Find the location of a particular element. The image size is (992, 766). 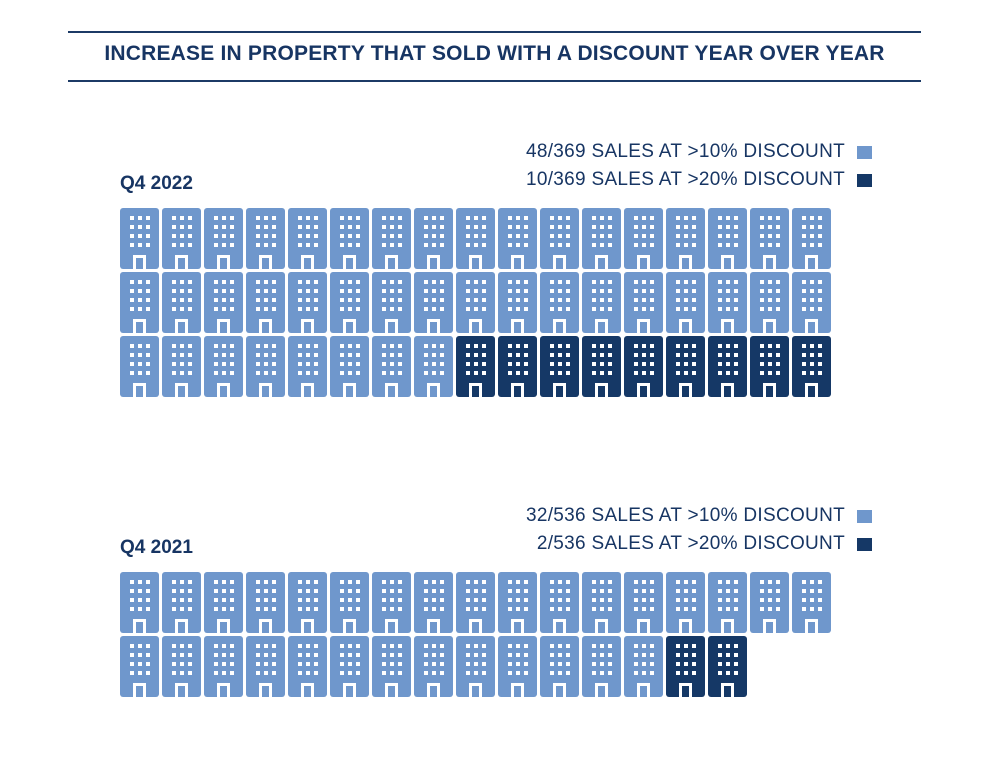

legend-label: 2/536 SALES AT >20% DISCOUNT is located at coordinates (690, 543).